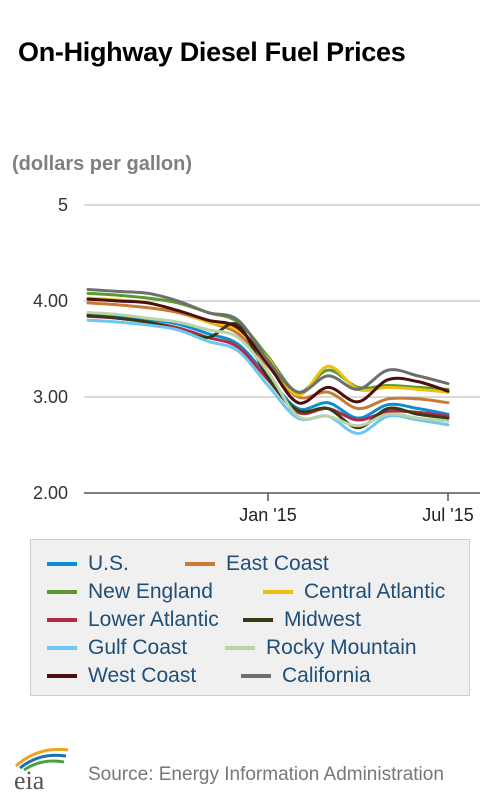 The width and height of the screenshot is (500, 800). I want to click on legend-label: U.S., so click(108, 563).